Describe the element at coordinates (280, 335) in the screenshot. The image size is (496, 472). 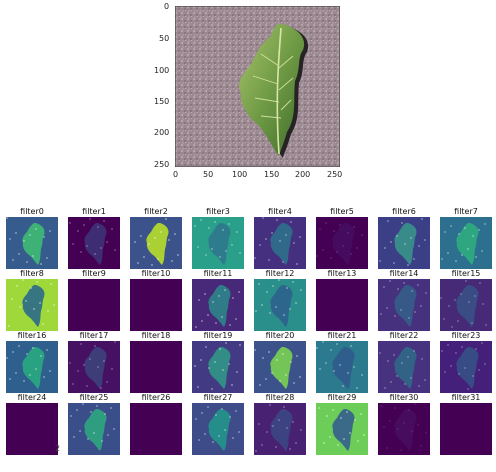
I see `filter-title: filter20` at that location.